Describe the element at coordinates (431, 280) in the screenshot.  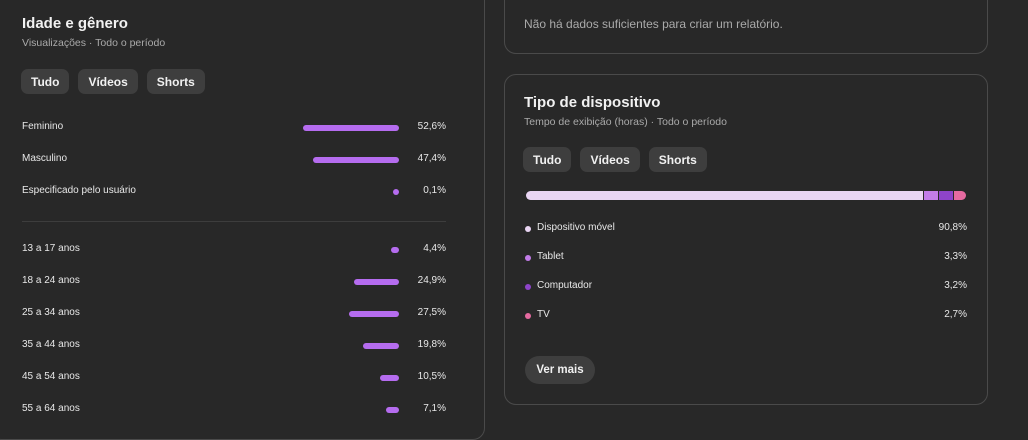
I see `age-value: 24,9%` at that location.